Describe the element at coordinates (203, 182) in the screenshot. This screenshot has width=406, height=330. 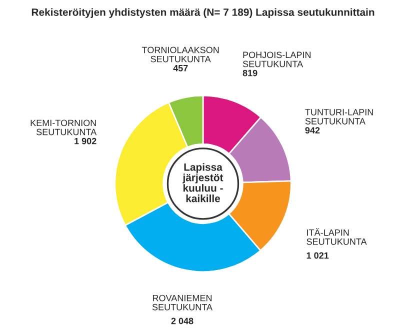
I see `text: Lapissa järjestöt kuuluu - kaikille` at that location.